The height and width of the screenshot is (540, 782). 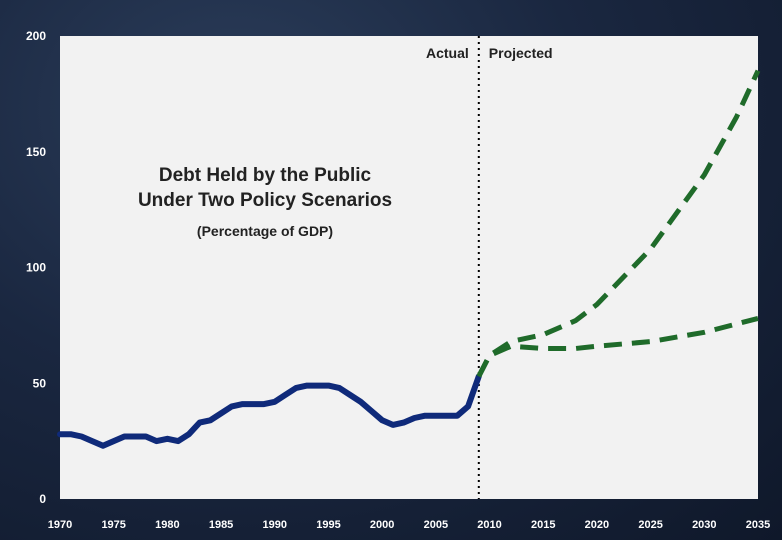 I want to click on region-label-projected: Projected, so click(x=521, y=53).